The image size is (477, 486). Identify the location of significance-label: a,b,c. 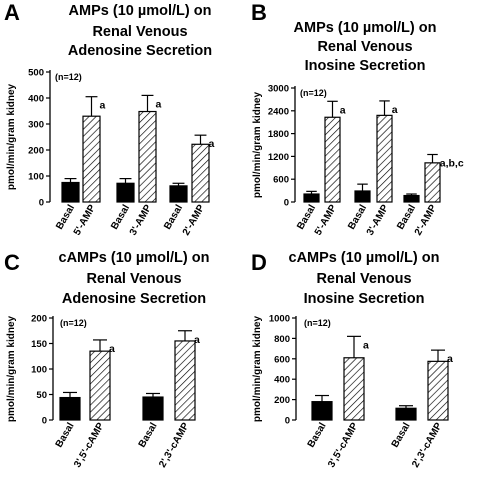
(452, 164).